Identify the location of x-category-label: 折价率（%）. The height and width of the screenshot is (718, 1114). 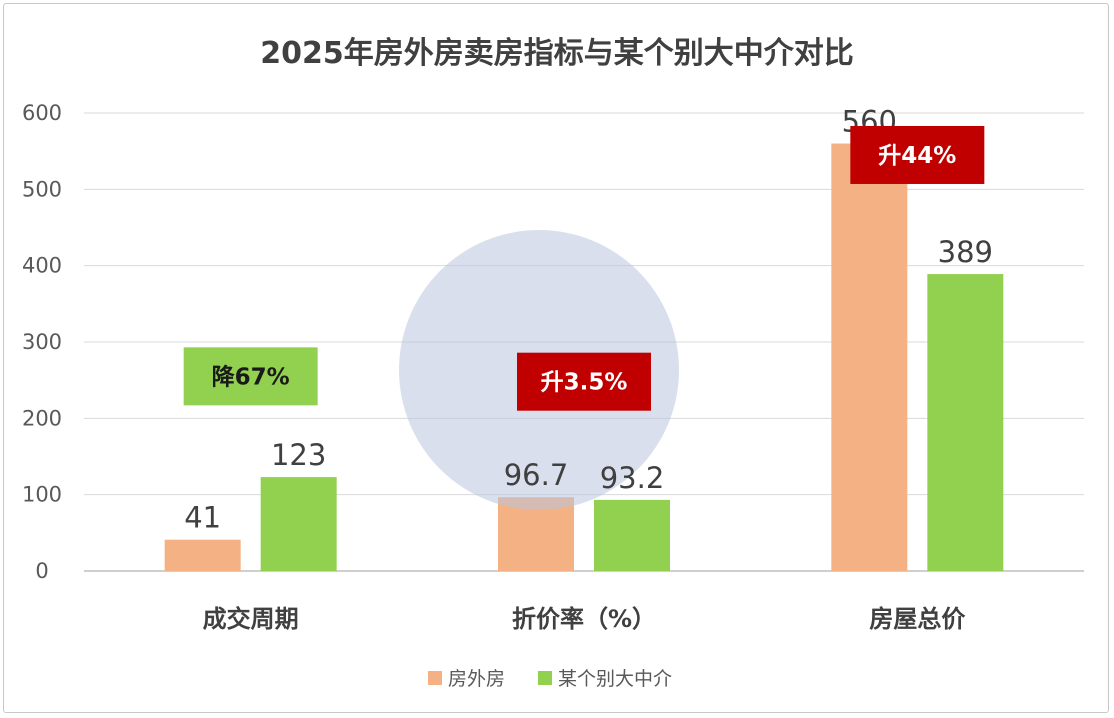
(584, 619).